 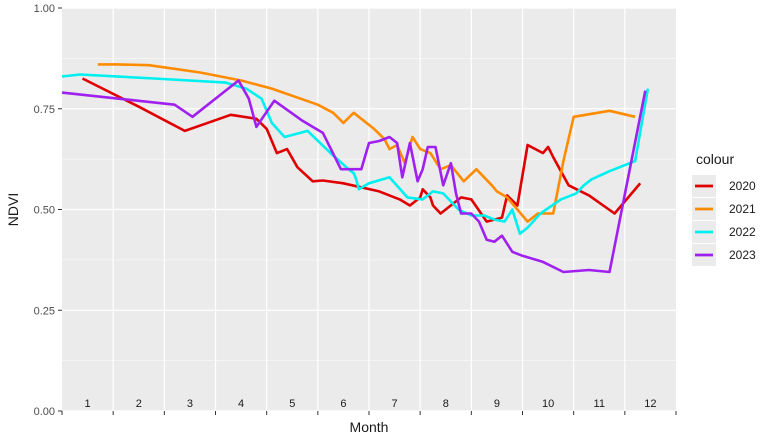 What do you see at coordinates (44, 211) in the screenshot?
I see `y-tick-label: 0.50` at bounding box center [44, 211].